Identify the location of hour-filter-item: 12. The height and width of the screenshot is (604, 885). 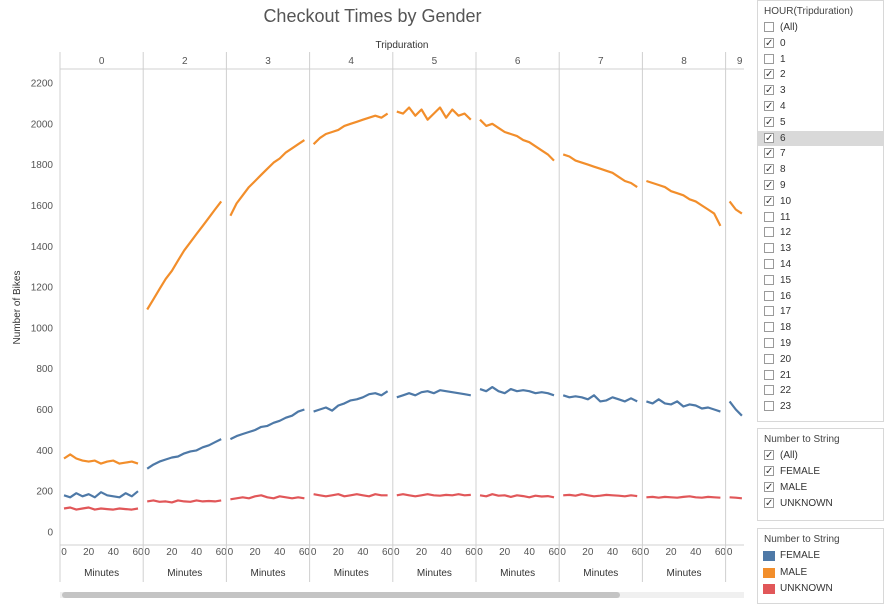
(820, 233).